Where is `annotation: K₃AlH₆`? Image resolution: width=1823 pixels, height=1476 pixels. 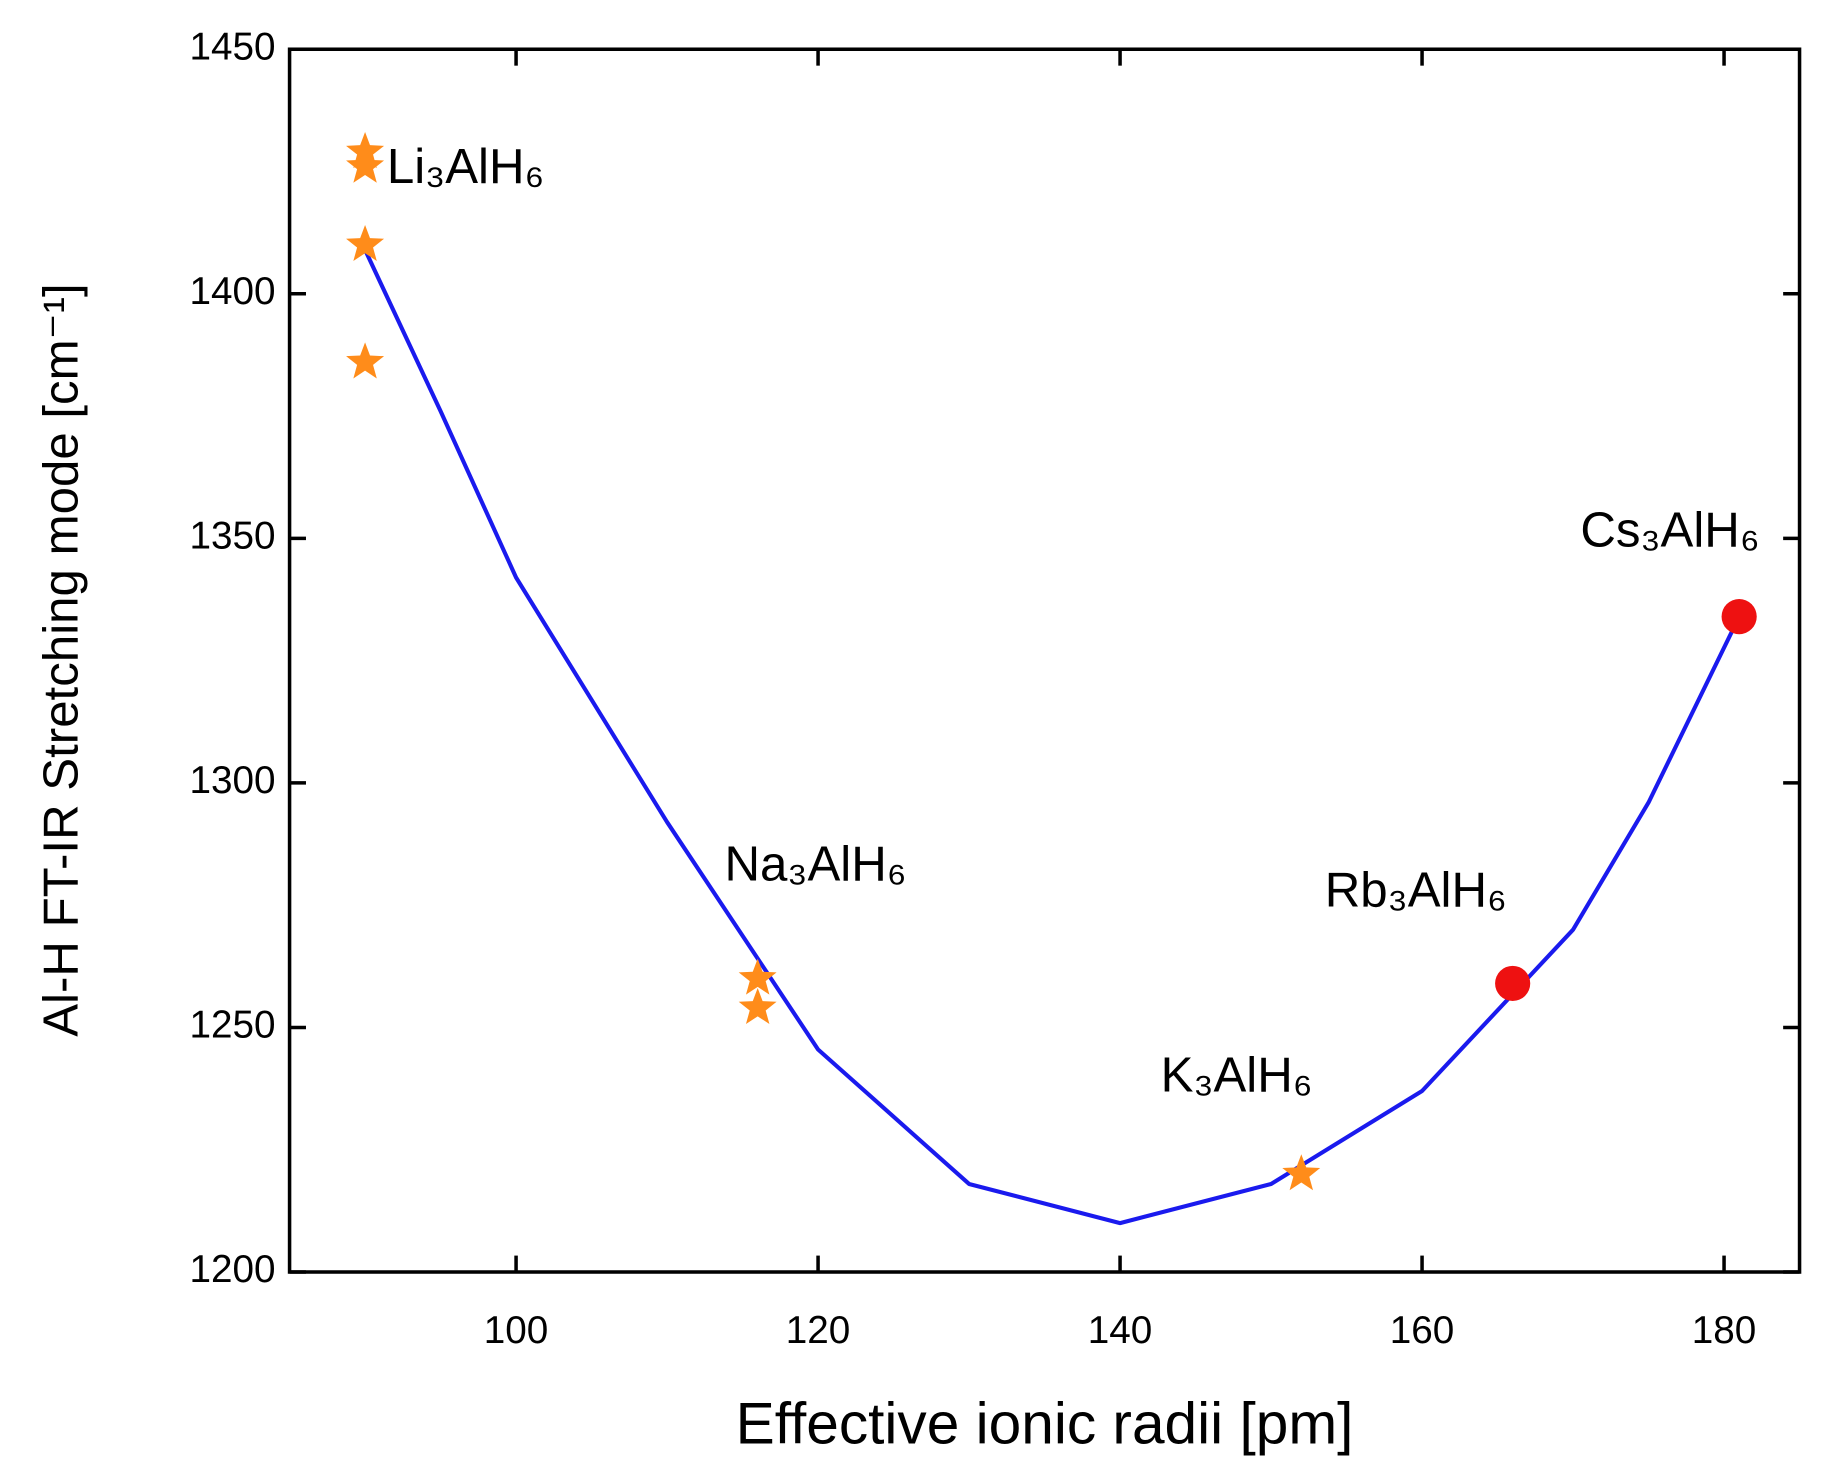
annotation: K₃AlH₆ is located at coordinates (1237, 1075).